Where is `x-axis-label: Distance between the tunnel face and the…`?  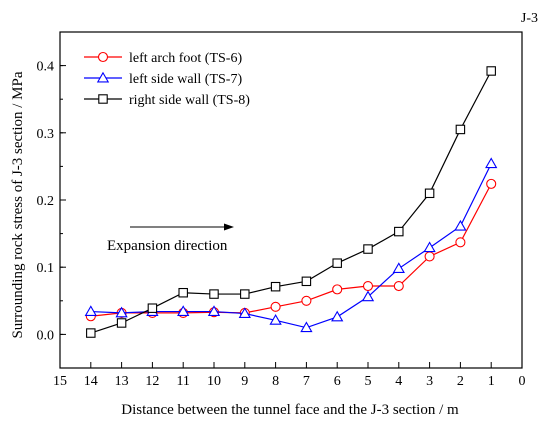
x-axis-label: Distance between the tunnel face and the… is located at coordinates (290, 410).